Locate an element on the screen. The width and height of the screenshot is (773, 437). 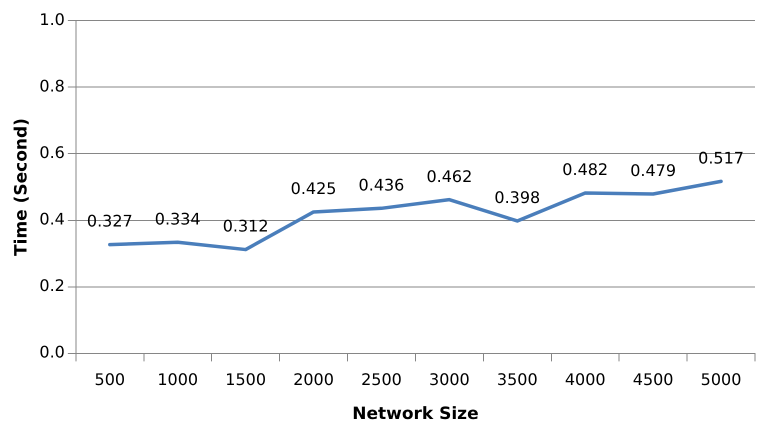
x-tick-label: 2000 is located at coordinates (313, 380).